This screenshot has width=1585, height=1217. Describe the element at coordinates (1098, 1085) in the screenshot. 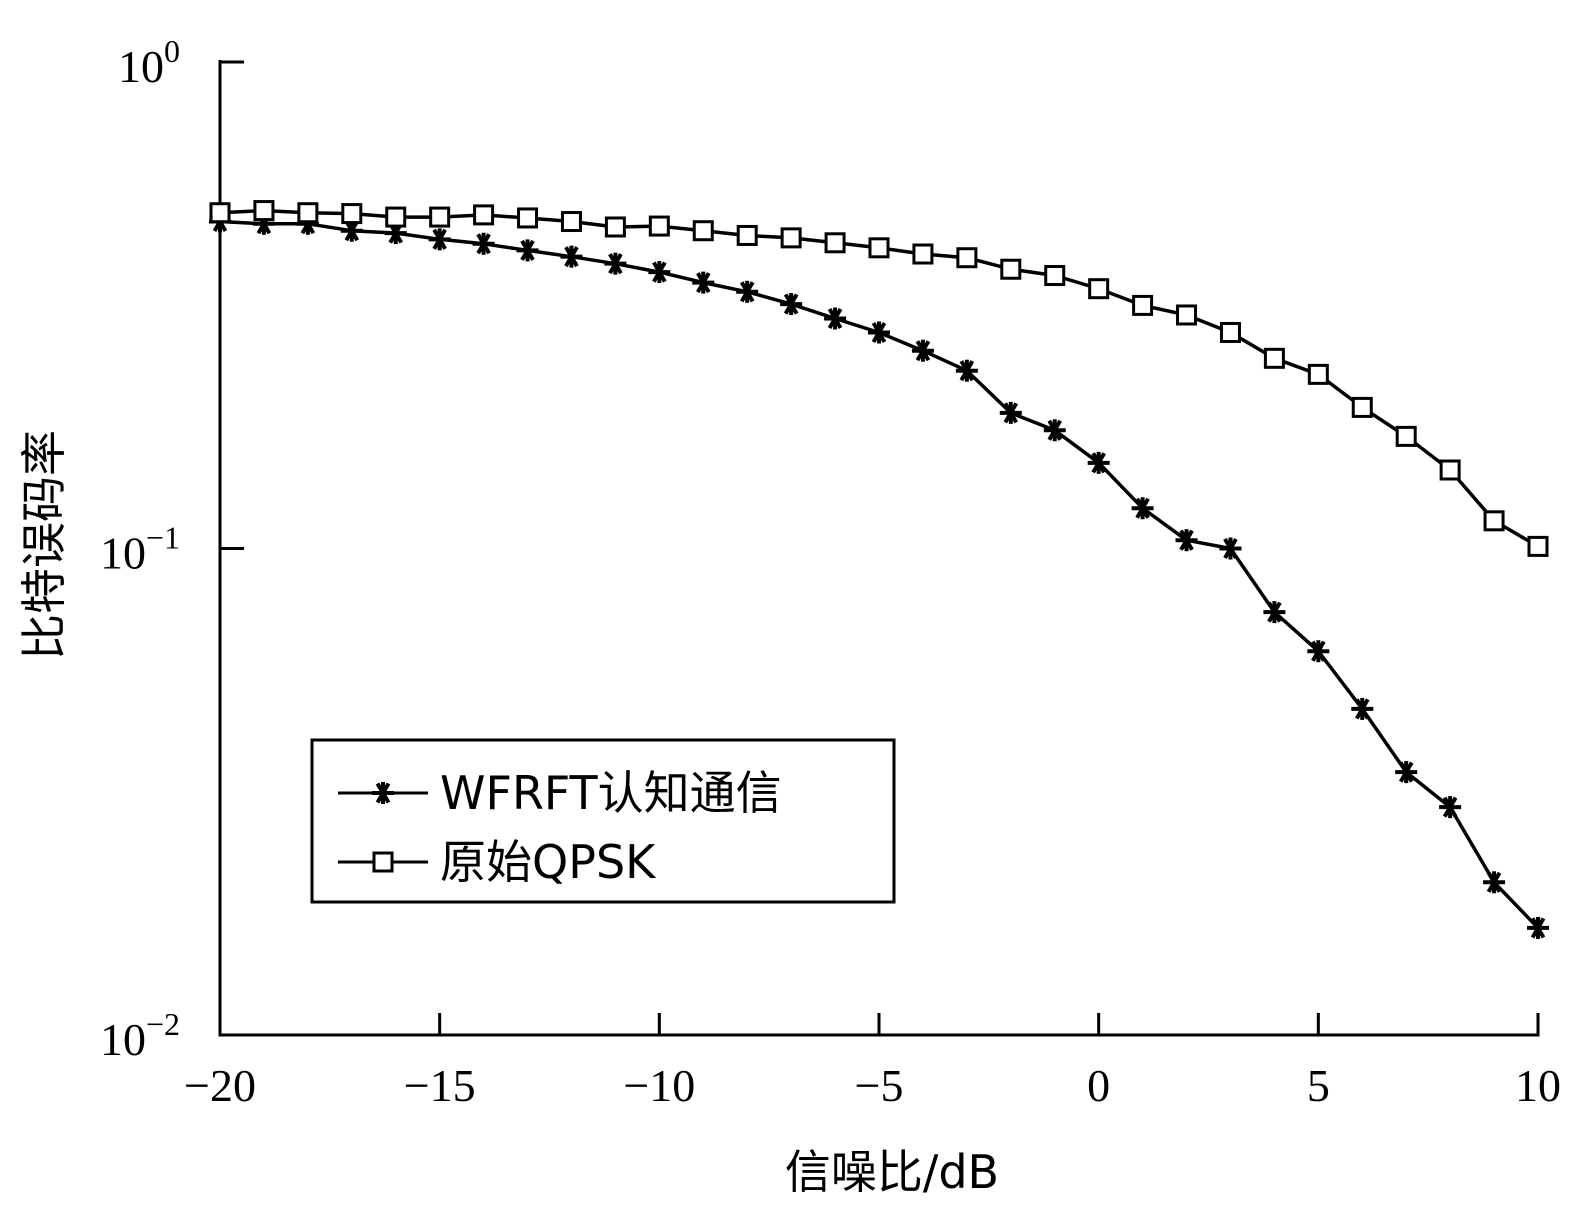

I see `x-tick-label: 0` at that location.